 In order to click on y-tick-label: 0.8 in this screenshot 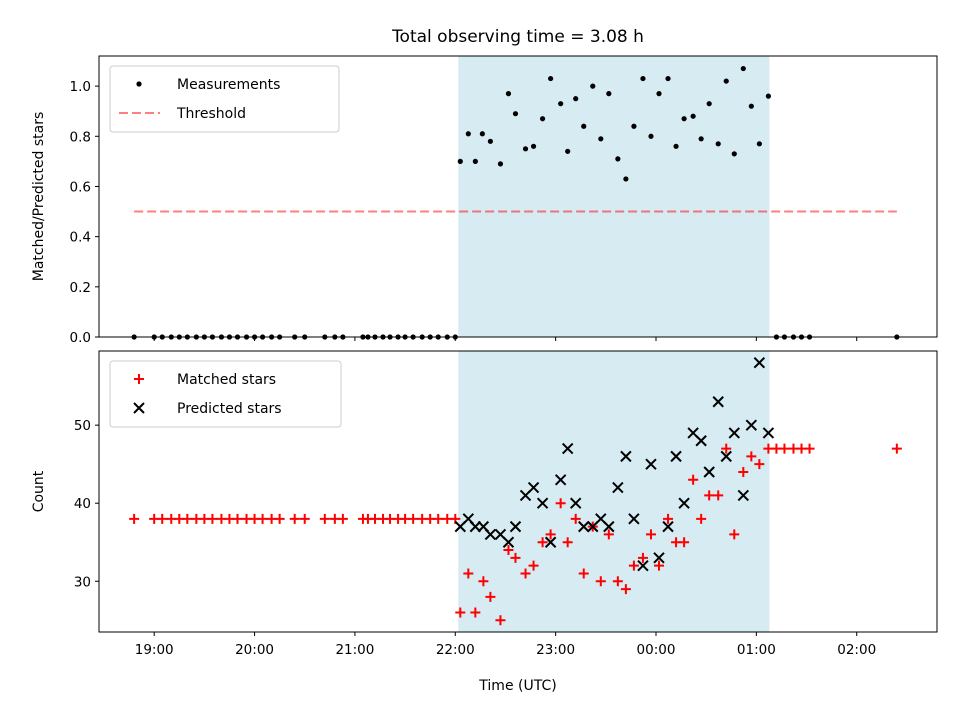, I will do `click(80, 137)`.